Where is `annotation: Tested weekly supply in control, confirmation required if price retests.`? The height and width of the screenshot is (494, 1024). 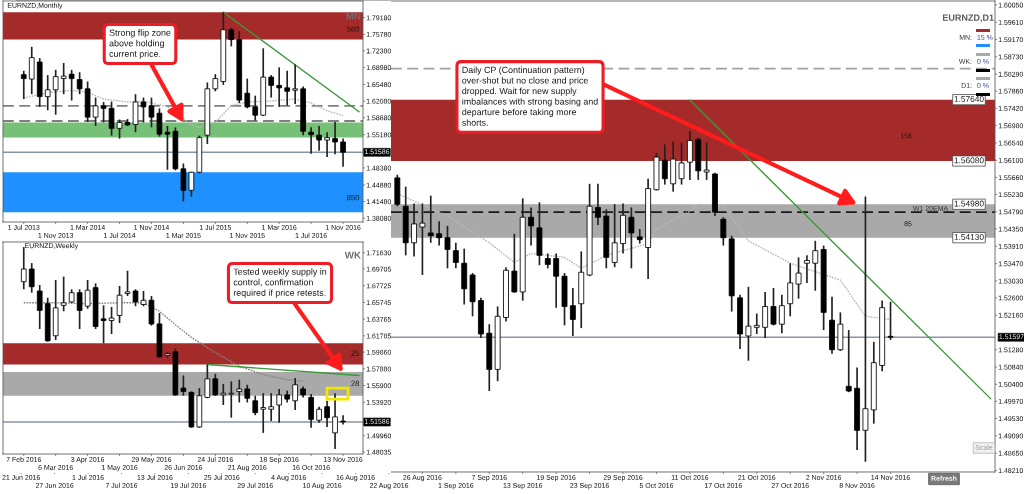 annotation: Tested weekly supply in control, confirmation required if price retests. is located at coordinates (280, 283).